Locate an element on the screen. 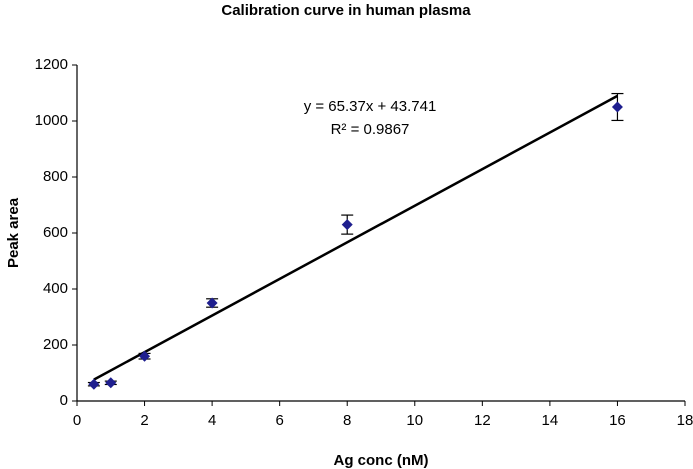 This screenshot has width=693, height=469. x-tick-label: 14 is located at coordinates (550, 420).